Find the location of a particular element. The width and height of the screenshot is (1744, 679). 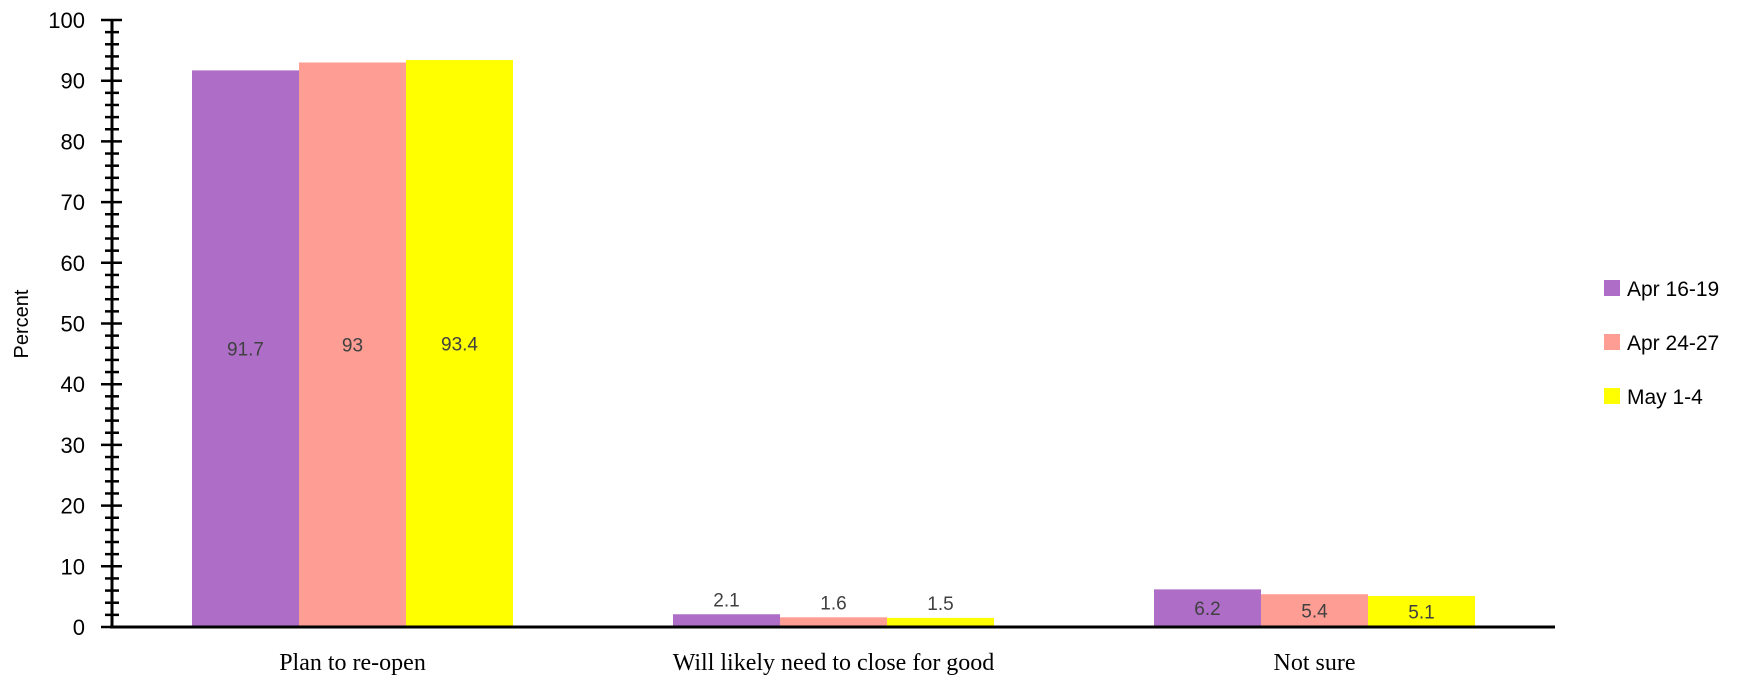

data-label: 6.2 is located at coordinates (1207, 609).